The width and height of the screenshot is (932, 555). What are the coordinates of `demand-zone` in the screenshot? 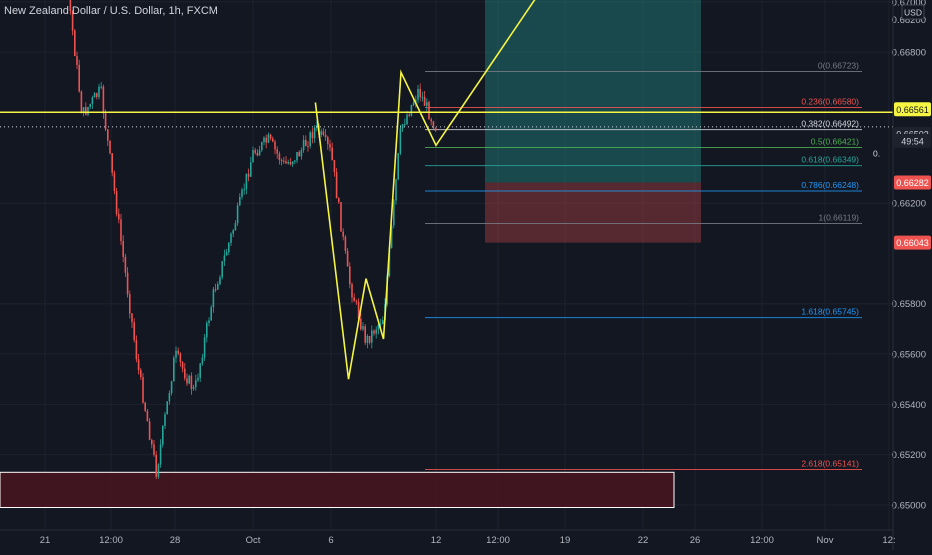 It's located at (337, 490).